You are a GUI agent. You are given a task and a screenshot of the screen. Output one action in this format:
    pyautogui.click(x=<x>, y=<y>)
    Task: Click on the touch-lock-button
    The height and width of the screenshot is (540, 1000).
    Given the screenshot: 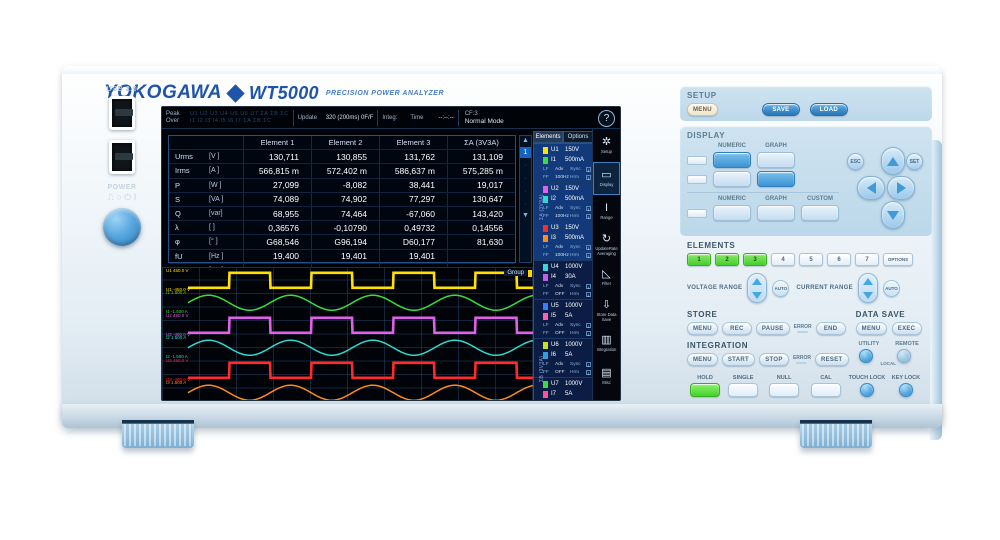 What is the action you would take?
    pyautogui.click(x=866, y=390)
    